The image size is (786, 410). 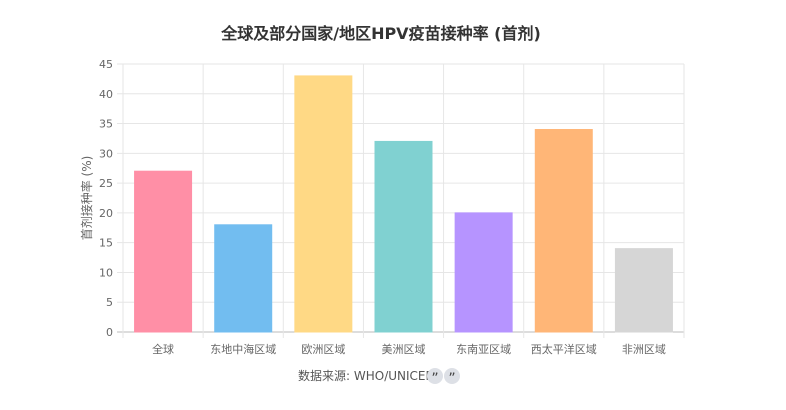 I want to click on x-tick-label: 欧洲区域, so click(x=323, y=349).